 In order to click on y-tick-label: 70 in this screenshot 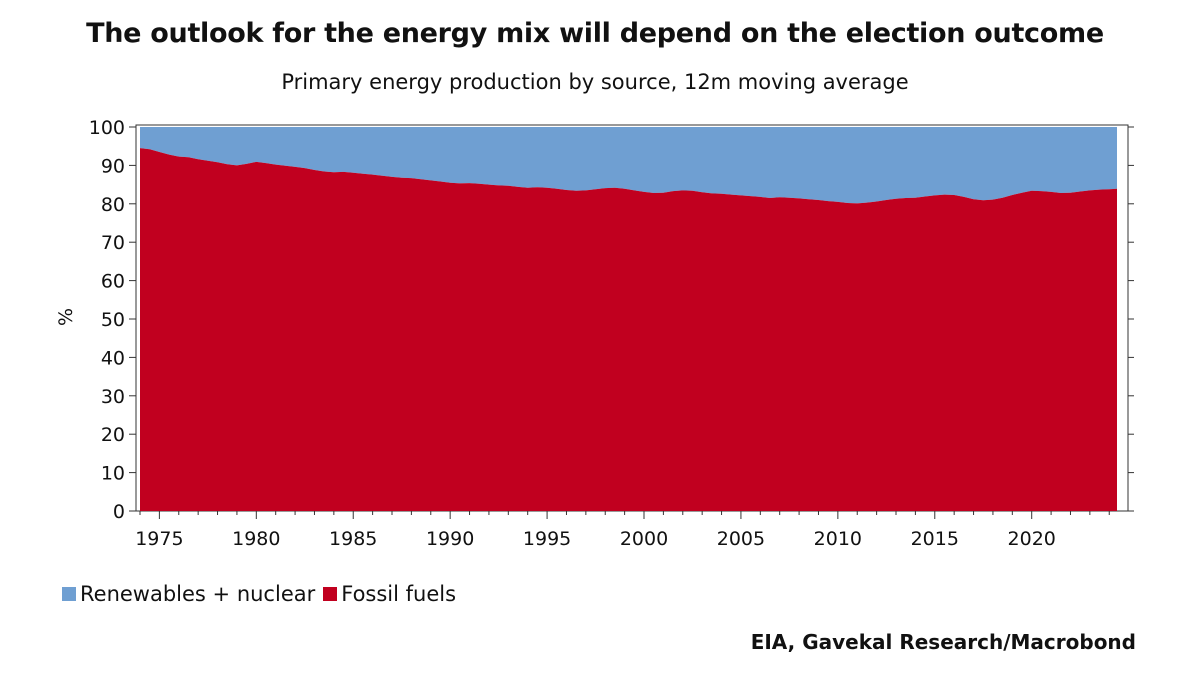, I will do `click(113, 243)`.